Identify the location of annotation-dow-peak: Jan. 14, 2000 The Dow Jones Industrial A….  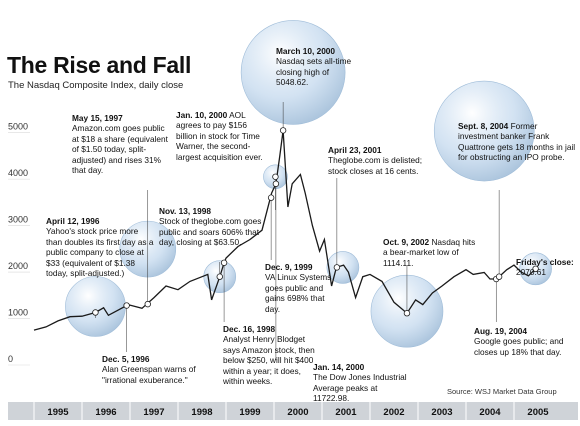
(363, 383).